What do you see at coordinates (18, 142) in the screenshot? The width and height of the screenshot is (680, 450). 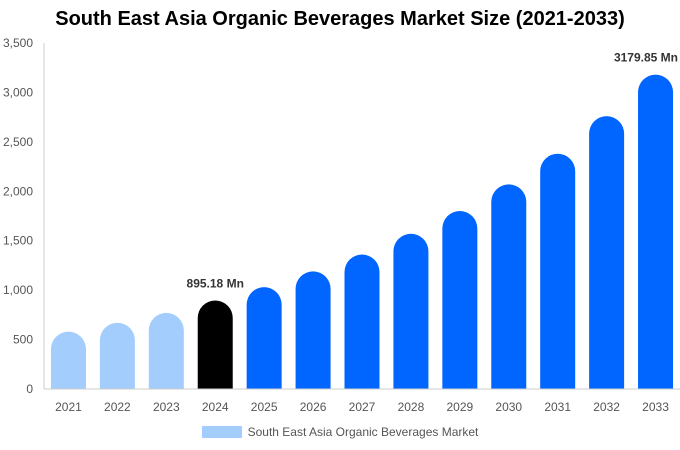 I see `y-tick-label: 2,500` at bounding box center [18, 142].